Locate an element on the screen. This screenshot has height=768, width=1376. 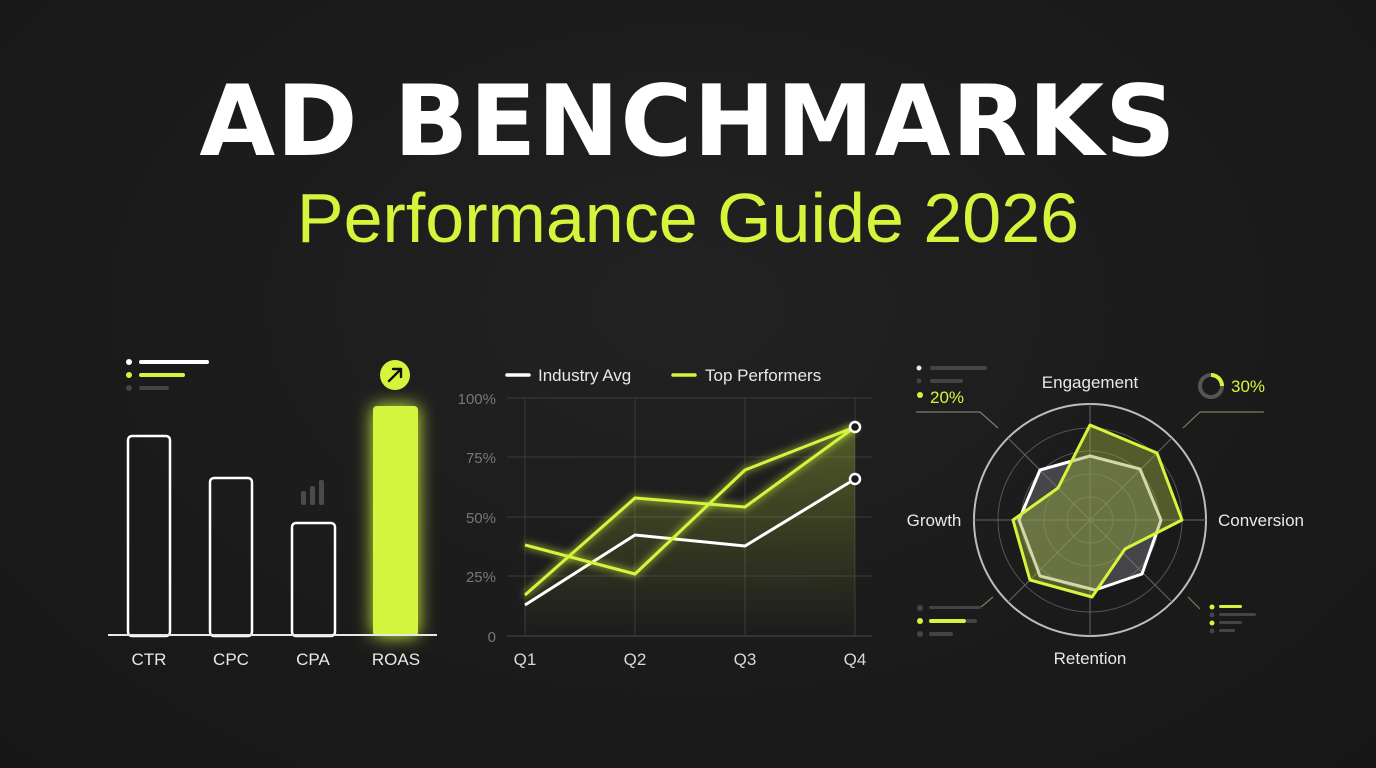
svg-text: Q2 is located at coordinates (635, 659).